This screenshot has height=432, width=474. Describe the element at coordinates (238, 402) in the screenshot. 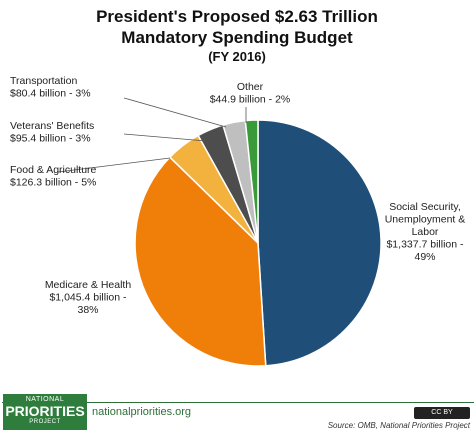

I see `footer-divider` at that location.